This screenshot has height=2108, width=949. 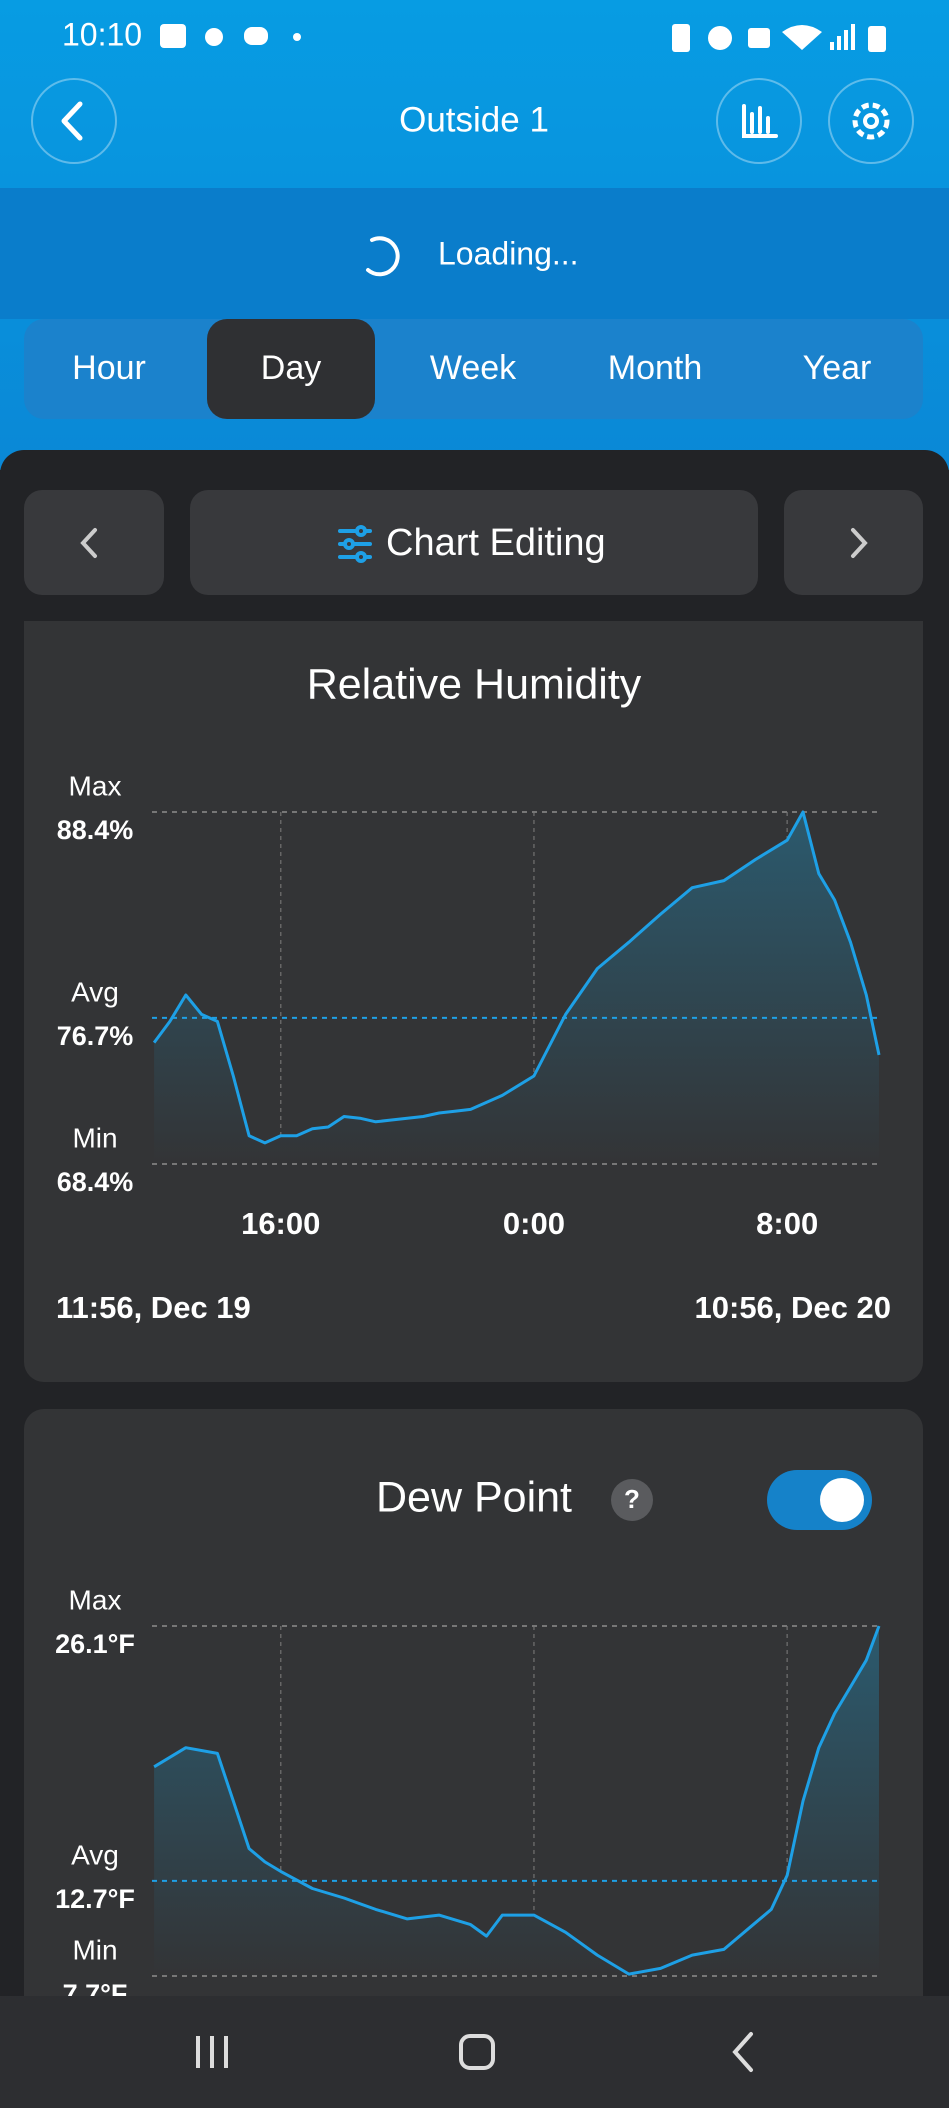 I want to click on back-icon, so click(x=72, y=121).